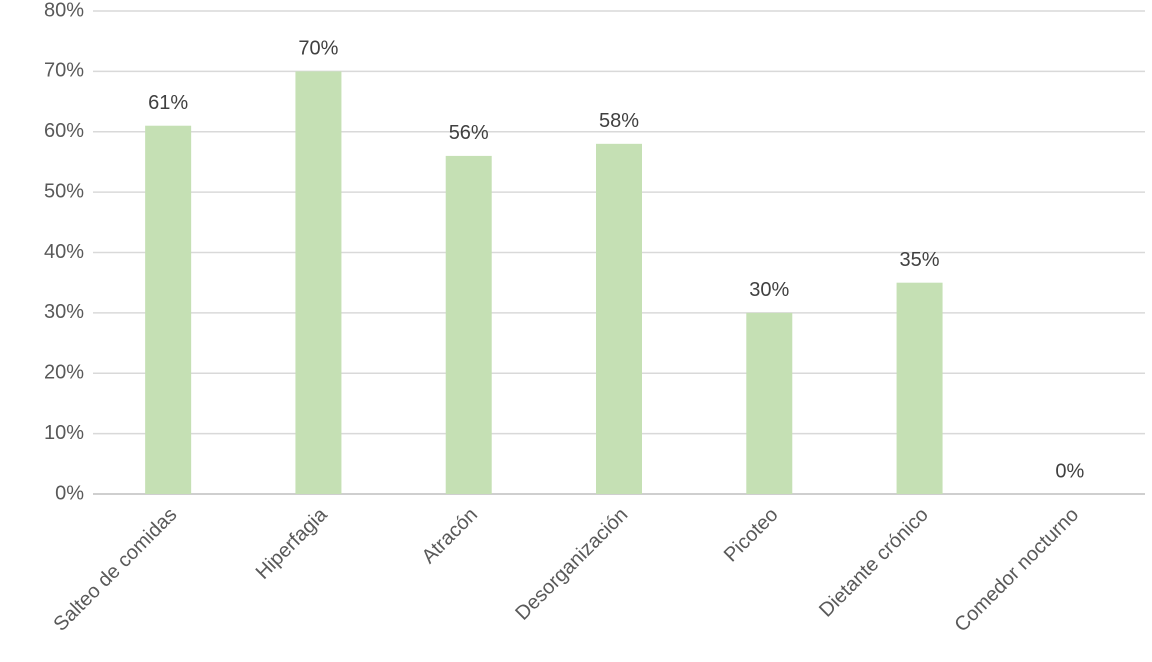 This screenshot has height=662, width=1152. I want to click on value-label: 61%, so click(168, 103).